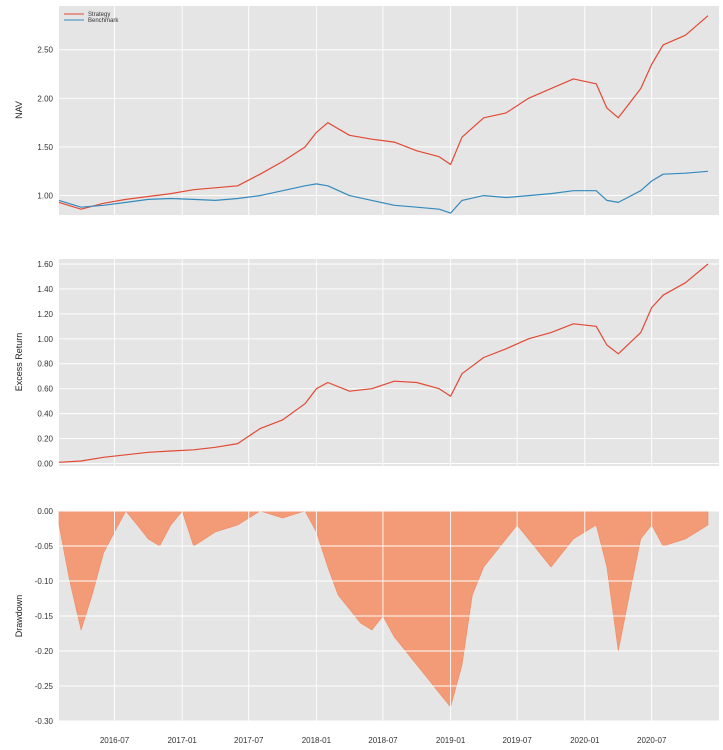  Describe the element at coordinates (19, 362) in the screenshot. I see `excess-ylabel: Excess Return` at that location.